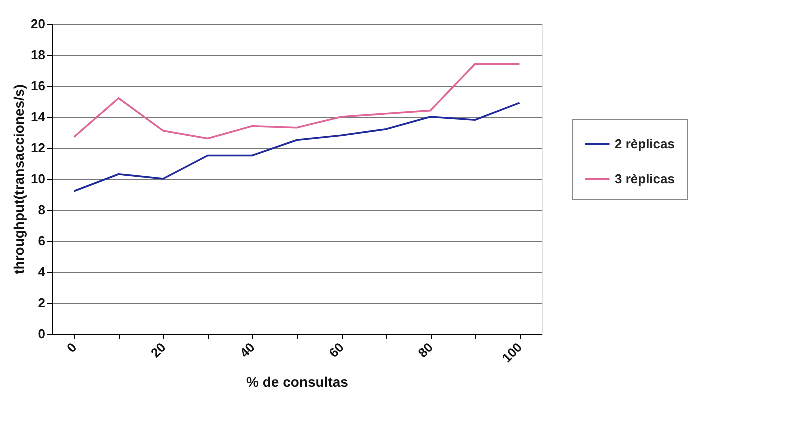 The width and height of the screenshot is (802, 431). What do you see at coordinates (425, 350) in the screenshot?
I see `x-tick-label: 80` at bounding box center [425, 350].